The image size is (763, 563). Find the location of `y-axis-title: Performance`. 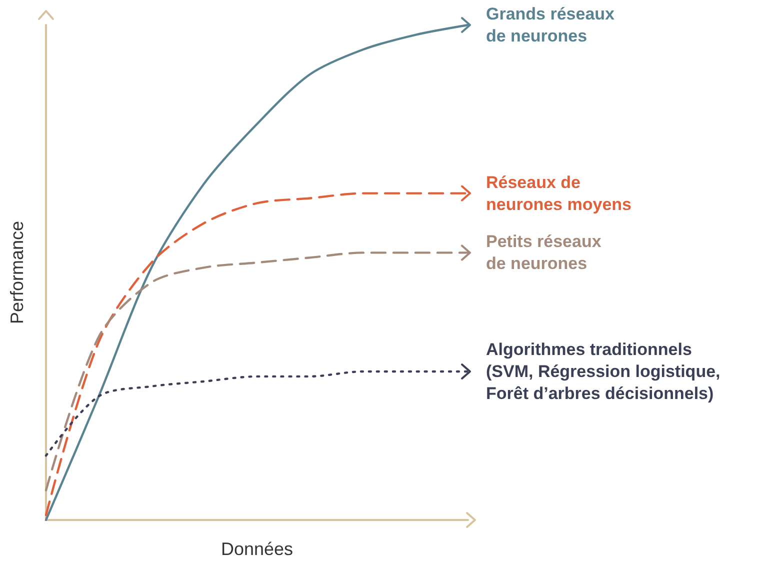

y-axis-title: Performance is located at coordinates (17, 272).